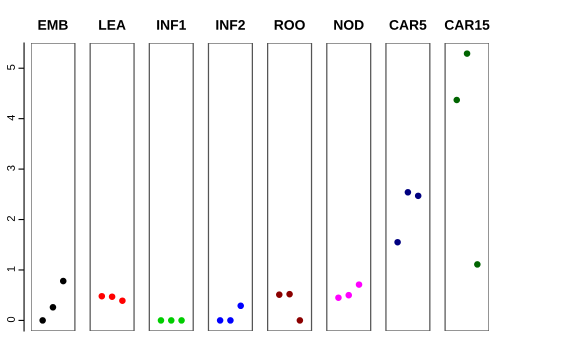 The image size is (576, 360). What do you see at coordinates (11, 269) in the screenshot?
I see `y-tick-label: 1` at bounding box center [11, 269].